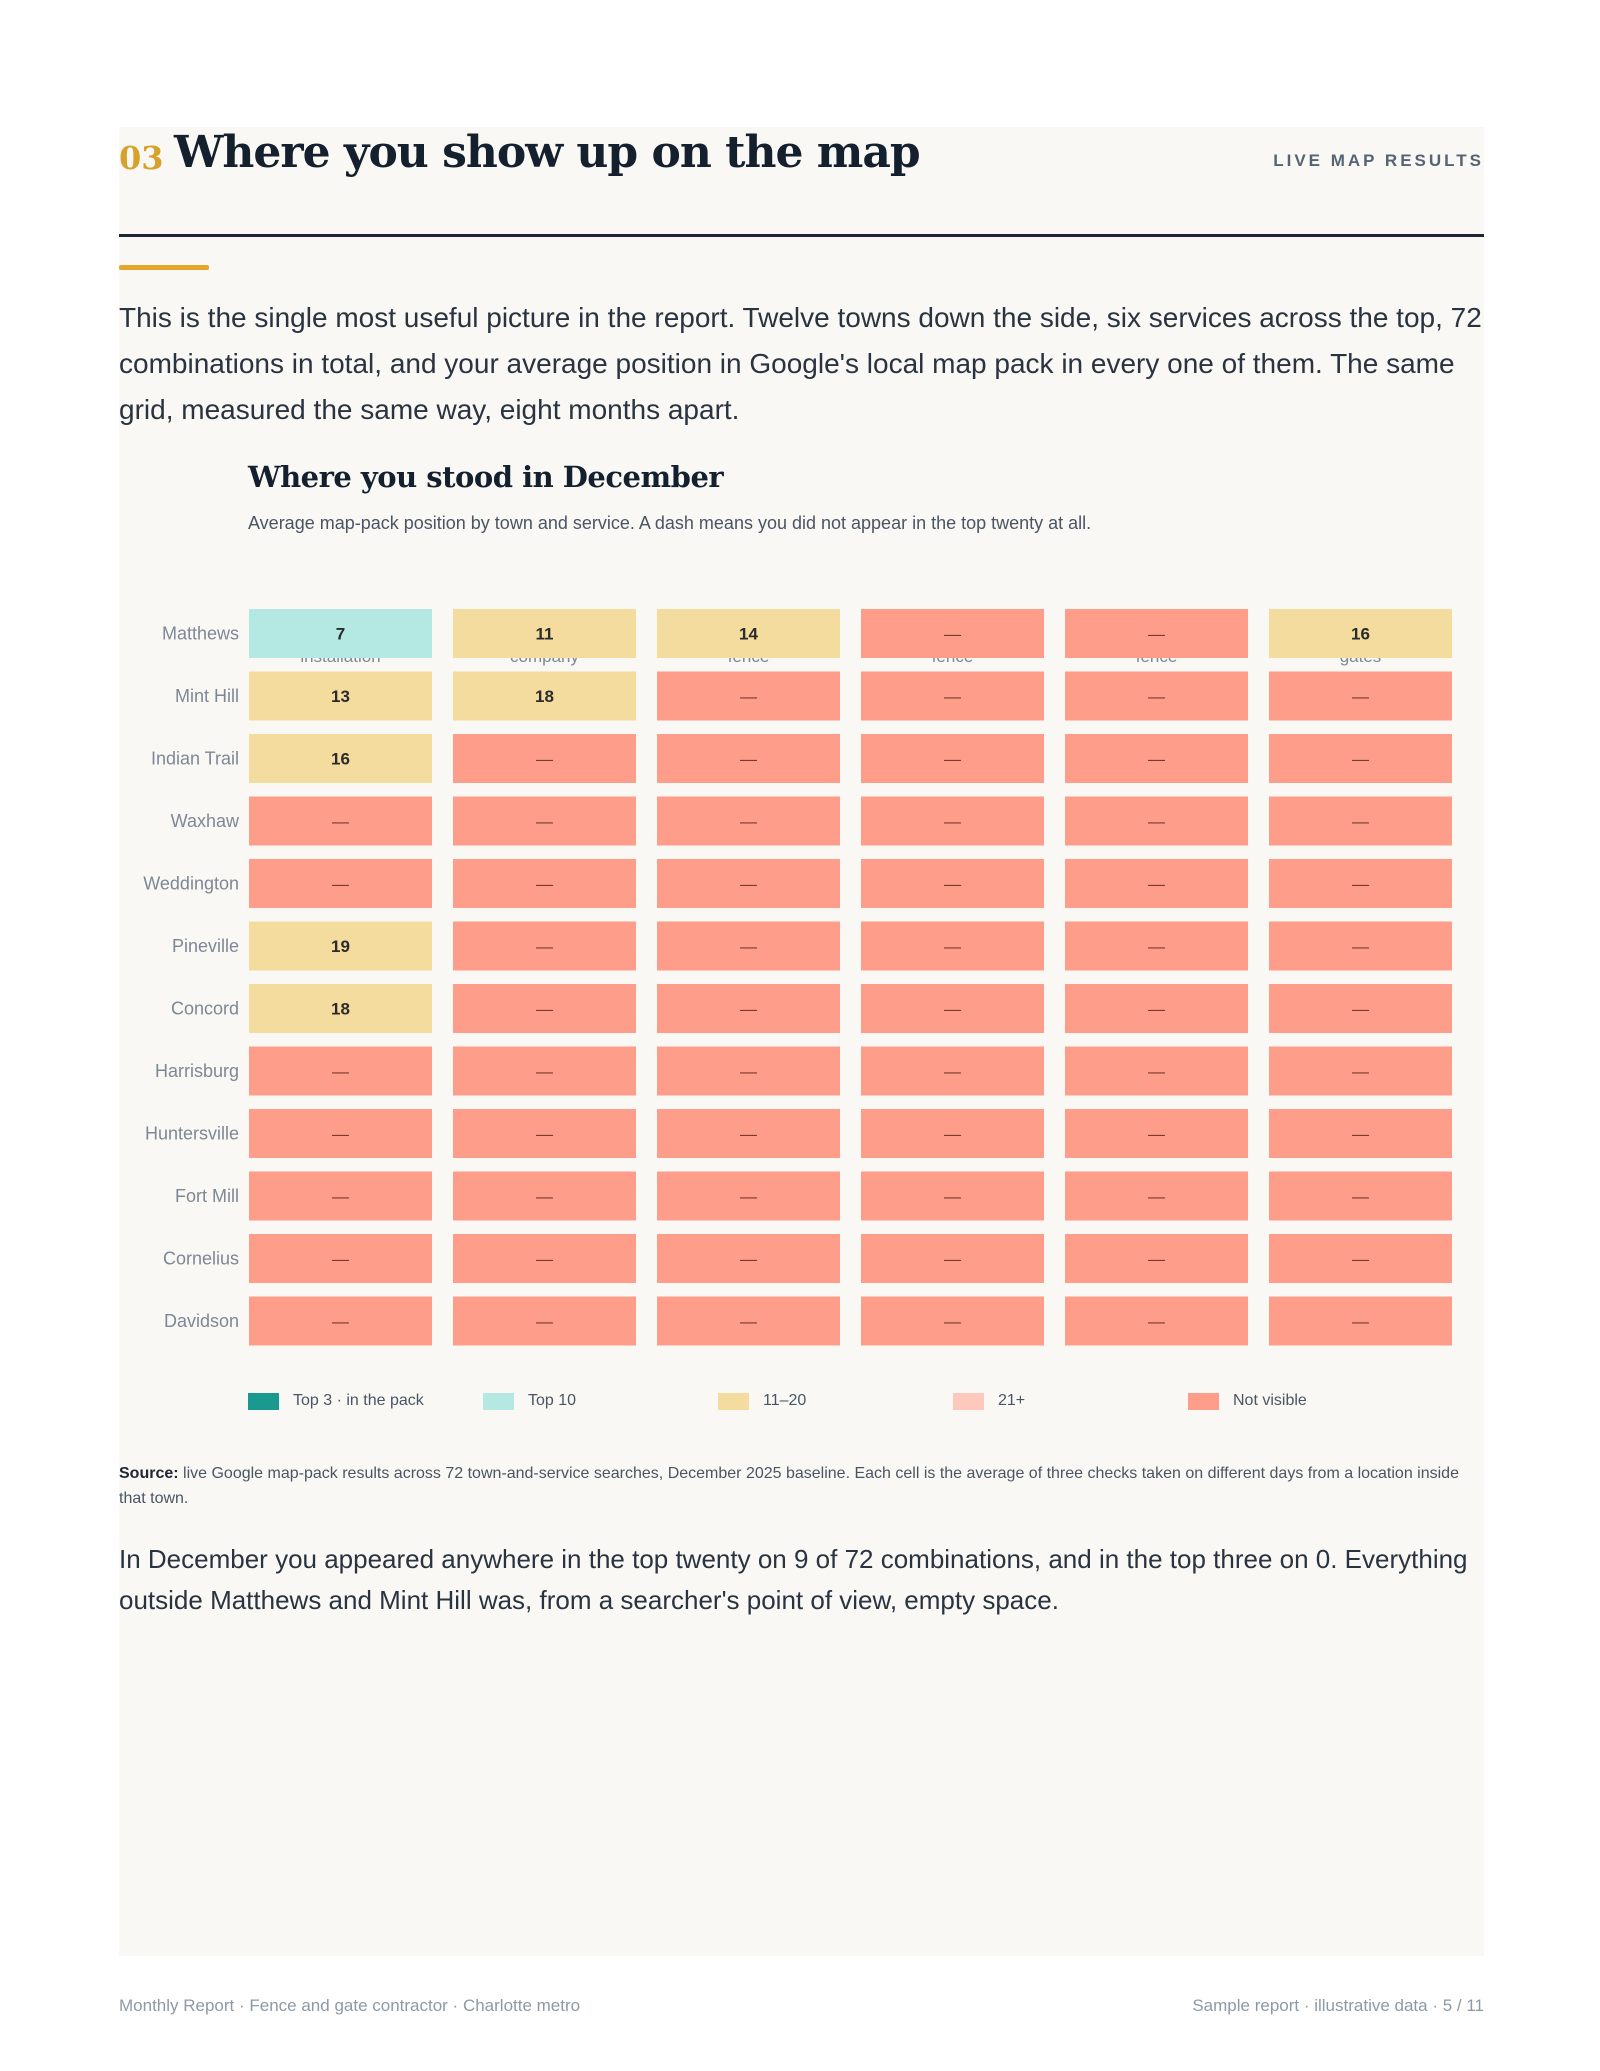  What do you see at coordinates (336, 1401) in the screenshot?
I see `legend-item: Top 3 · in the pack` at bounding box center [336, 1401].